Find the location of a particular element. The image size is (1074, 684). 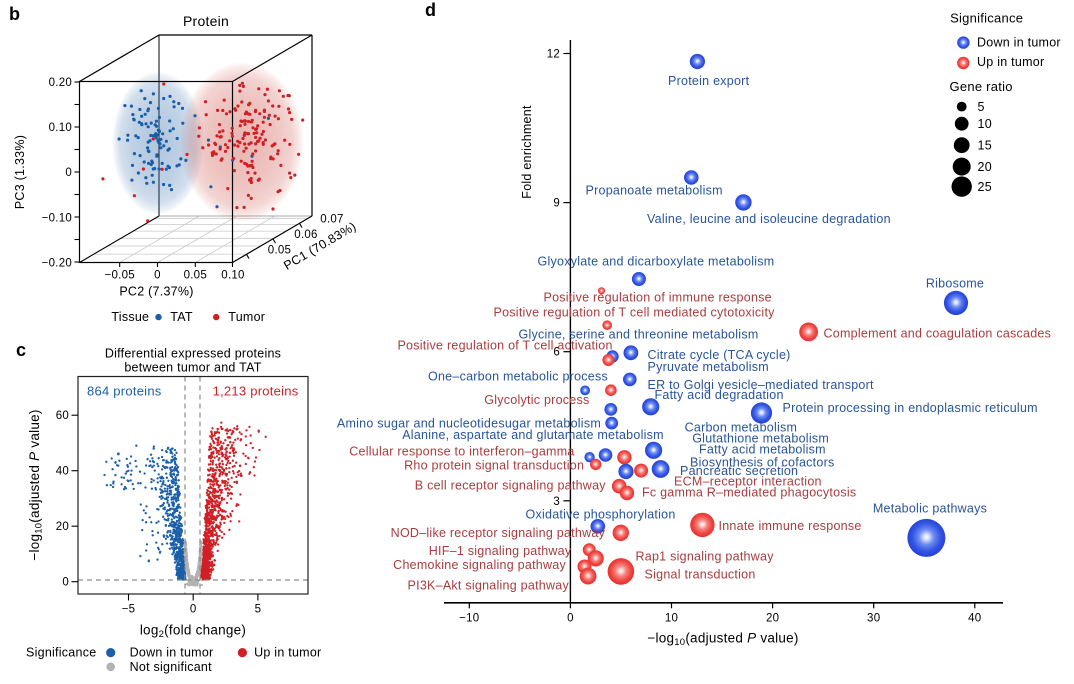

svg-text: 9 is located at coordinates (556, 204).